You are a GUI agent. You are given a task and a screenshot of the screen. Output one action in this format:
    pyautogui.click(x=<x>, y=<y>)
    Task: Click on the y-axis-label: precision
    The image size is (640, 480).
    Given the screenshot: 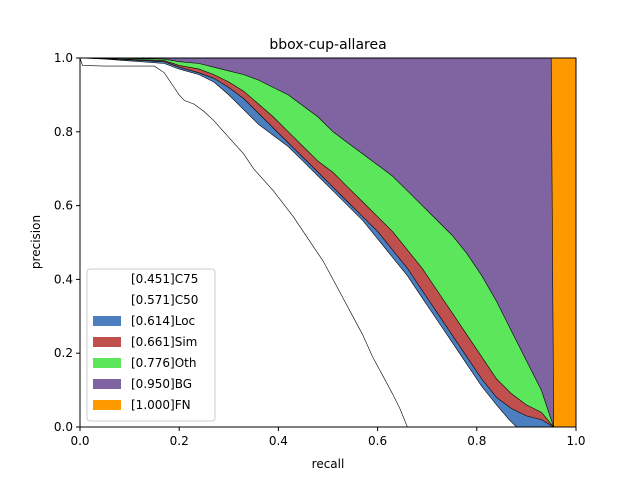 What is the action you would take?
    pyautogui.click(x=36, y=242)
    